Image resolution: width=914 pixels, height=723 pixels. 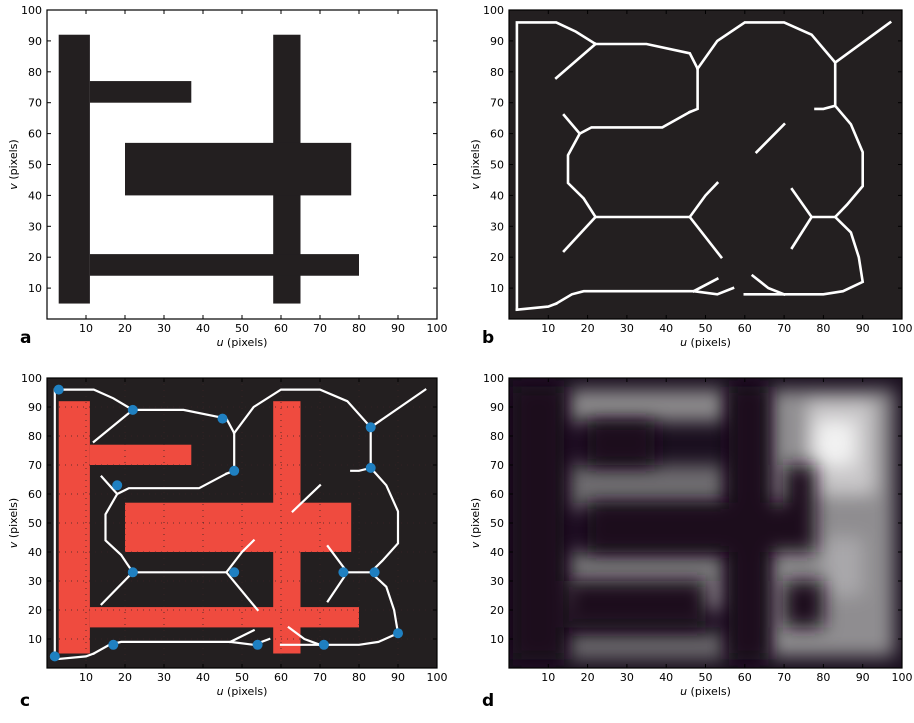 What do you see at coordinates (488, 701) in the screenshot?
I see `panel-letter-d: d` at bounding box center [488, 701].